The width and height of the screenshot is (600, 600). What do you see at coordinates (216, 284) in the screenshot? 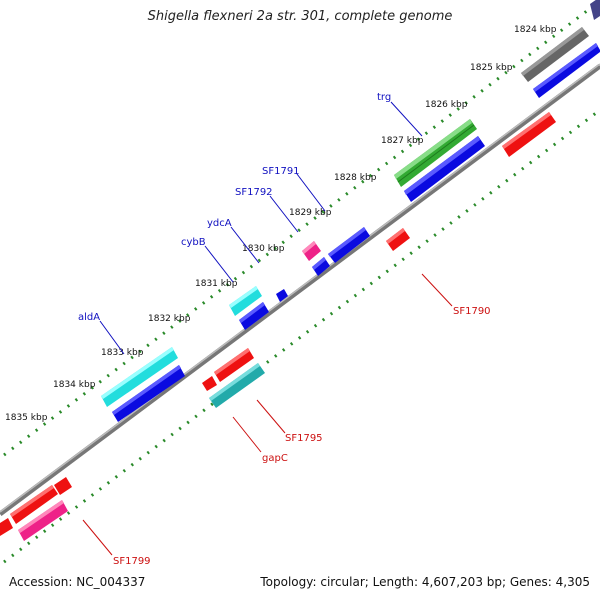
I see `kbp-label-1831: 1831 kbp` at bounding box center [216, 284].